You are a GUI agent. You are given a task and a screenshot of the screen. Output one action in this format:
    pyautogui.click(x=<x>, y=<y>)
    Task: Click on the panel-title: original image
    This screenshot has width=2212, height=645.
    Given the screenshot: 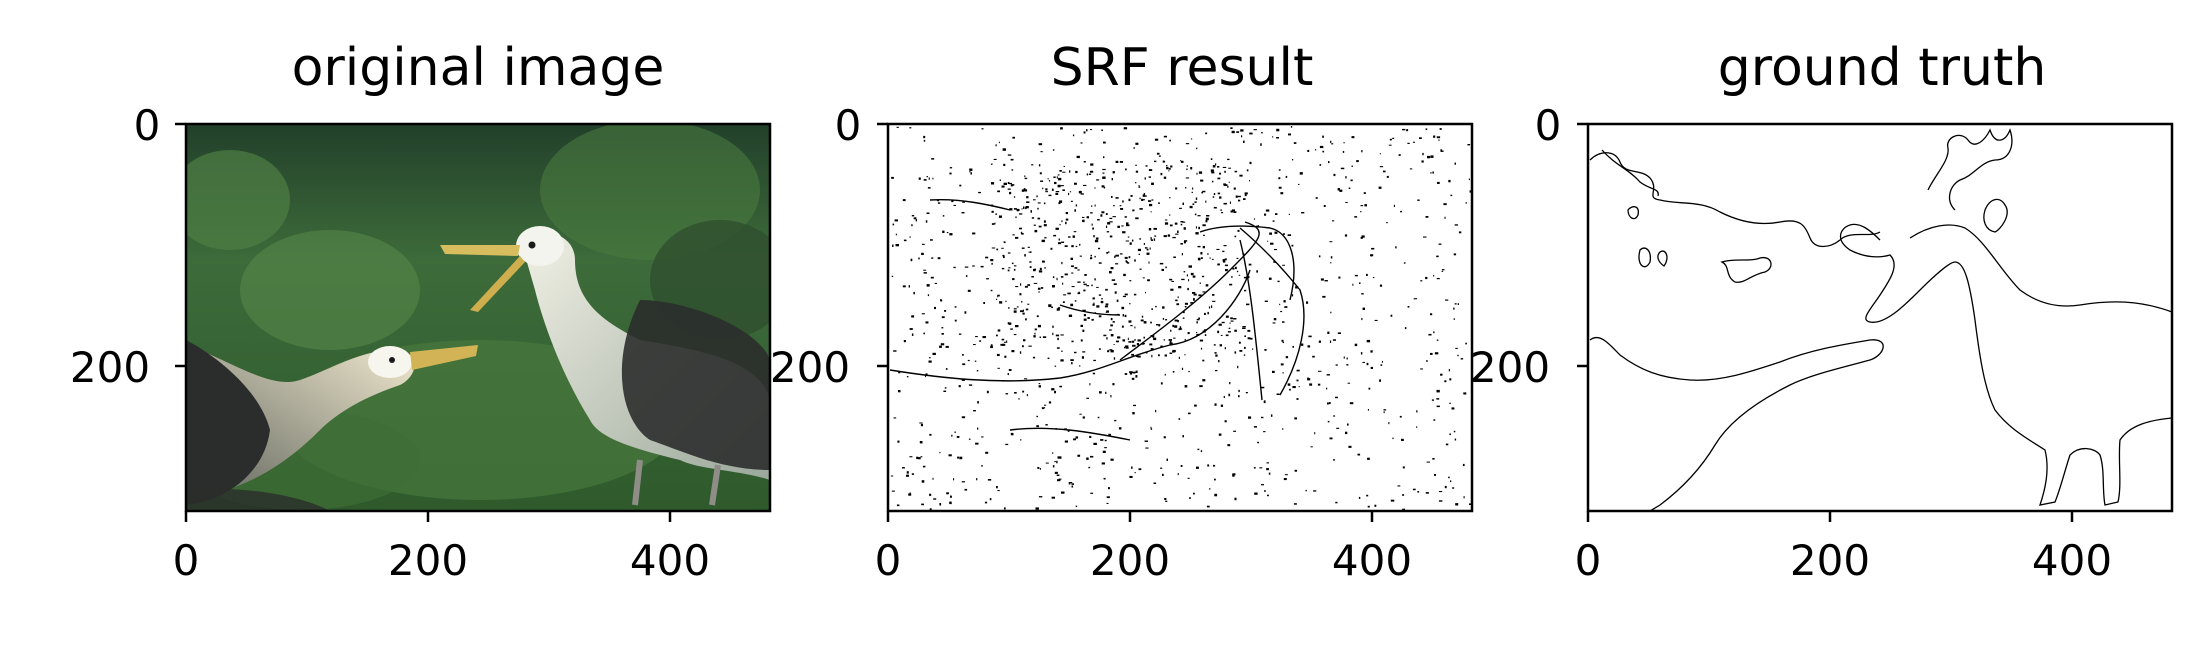 What is the action you would take?
    pyautogui.click(x=478, y=68)
    